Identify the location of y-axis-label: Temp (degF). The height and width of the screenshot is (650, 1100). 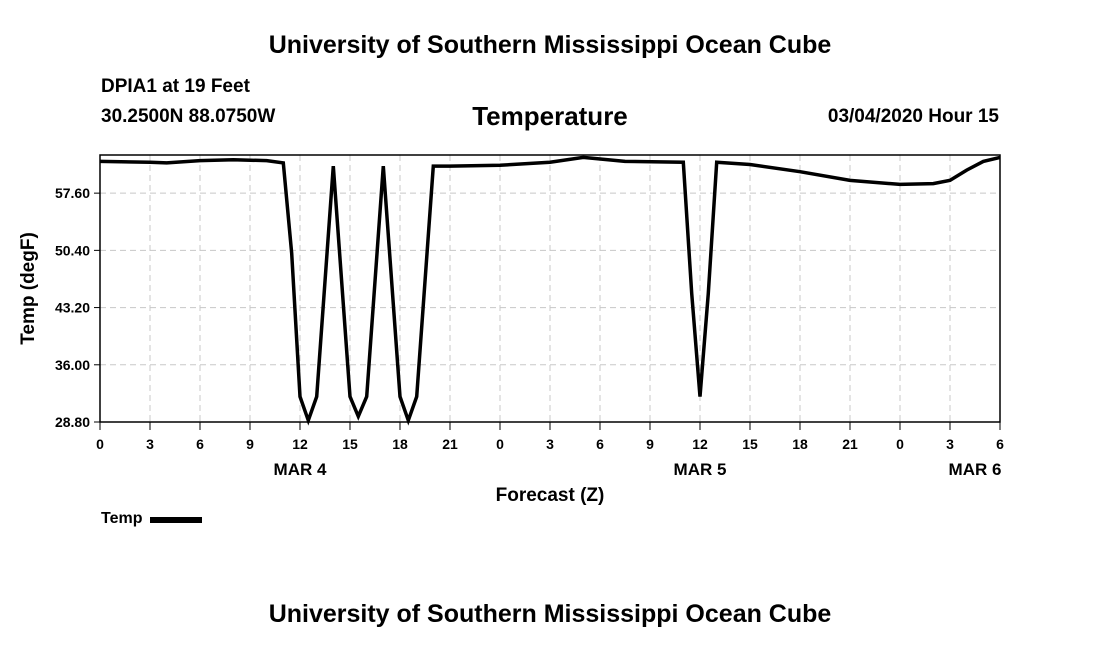
(28, 288).